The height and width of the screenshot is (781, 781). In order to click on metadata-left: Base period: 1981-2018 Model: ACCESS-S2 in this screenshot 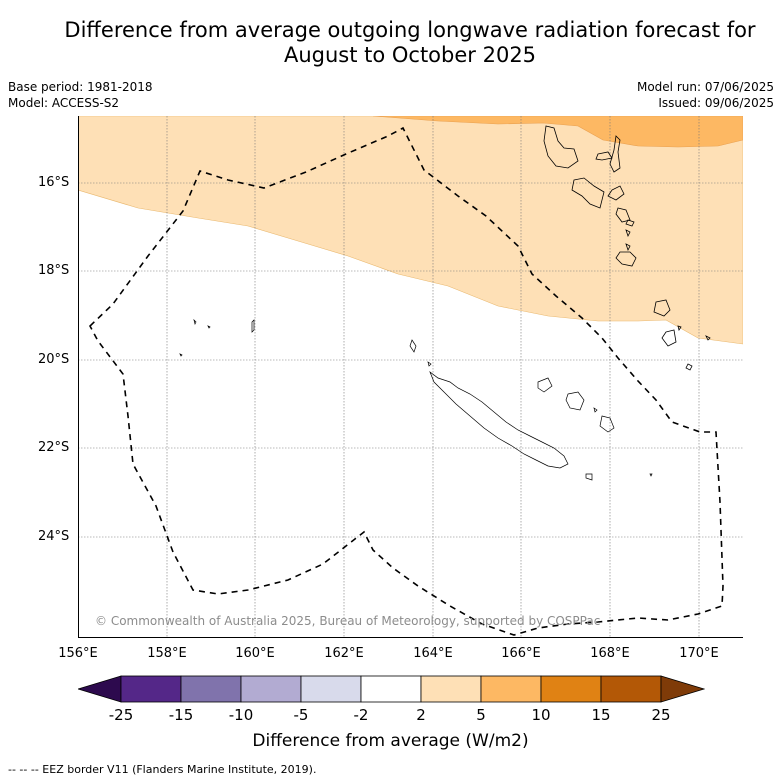, I will do `click(80, 95)`.